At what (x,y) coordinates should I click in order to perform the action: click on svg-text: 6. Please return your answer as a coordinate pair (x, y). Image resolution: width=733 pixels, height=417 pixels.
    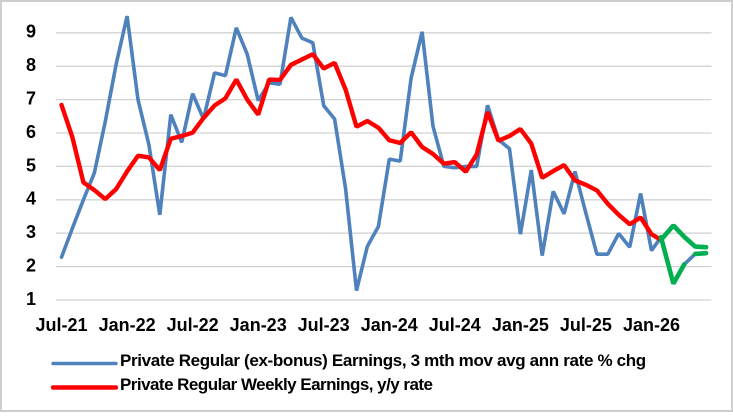
    Looking at the image, I should click on (31, 132).